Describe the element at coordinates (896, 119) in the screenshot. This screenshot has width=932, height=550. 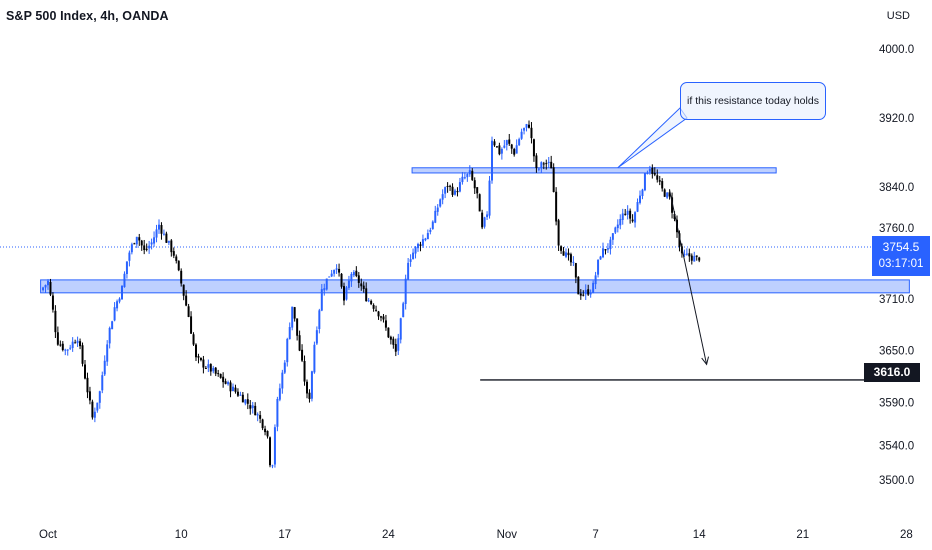
I see `y-tick-label: 3920.0` at that location.